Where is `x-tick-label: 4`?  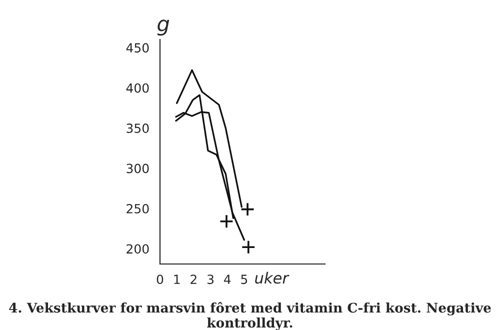
x-tick-label: 4 is located at coordinates (227, 279).